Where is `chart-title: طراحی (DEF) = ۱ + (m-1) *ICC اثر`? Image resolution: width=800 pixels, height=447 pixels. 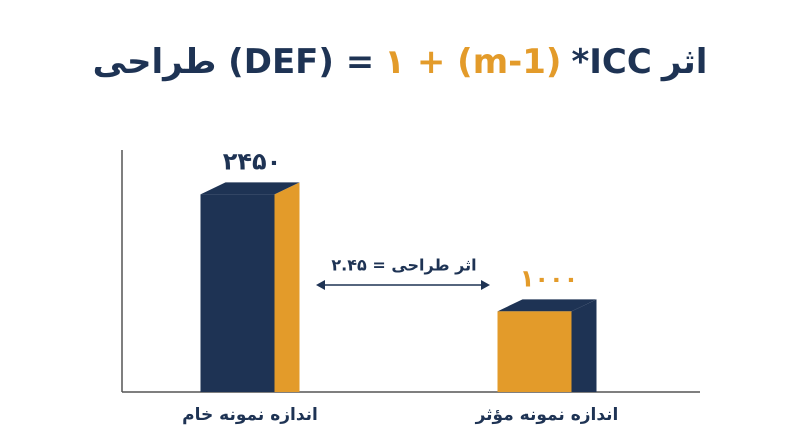 chart-title: طراحی (DEF) = ۱ + (m-1) *ICC اثر is located at coordinates (400, 62).